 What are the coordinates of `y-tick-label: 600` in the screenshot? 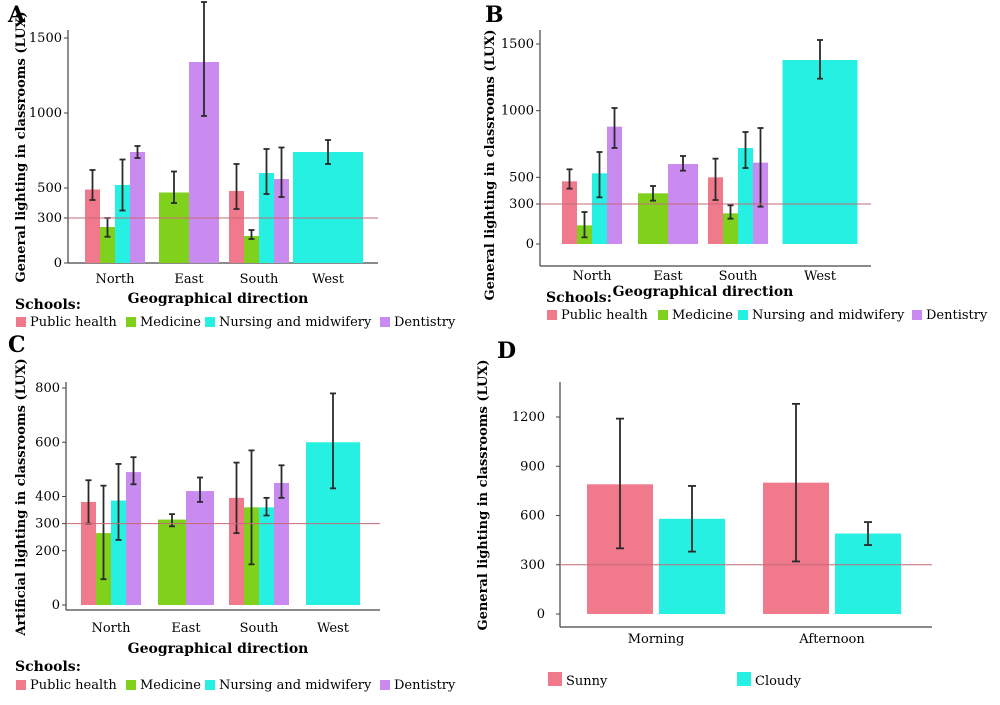 It's located at (532, 516).